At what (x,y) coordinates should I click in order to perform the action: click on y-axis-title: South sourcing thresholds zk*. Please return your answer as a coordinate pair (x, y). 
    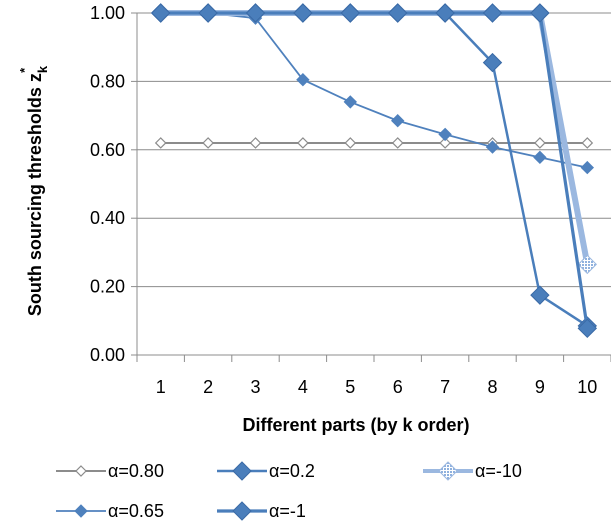
    Looking at the image, I should click on (33, 190).